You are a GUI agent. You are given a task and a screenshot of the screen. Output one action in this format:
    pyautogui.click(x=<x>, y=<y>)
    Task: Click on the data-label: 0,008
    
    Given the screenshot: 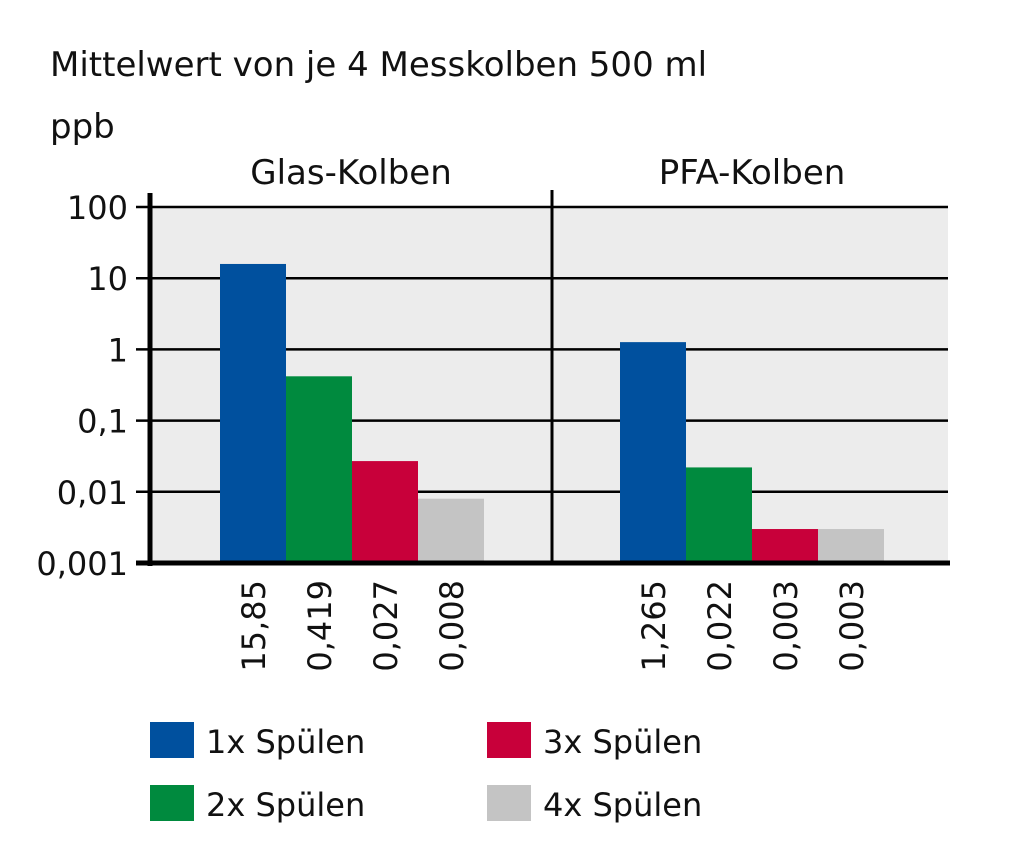 What is the action you would take?
    pyautogui.click(x=452, y=626)
    